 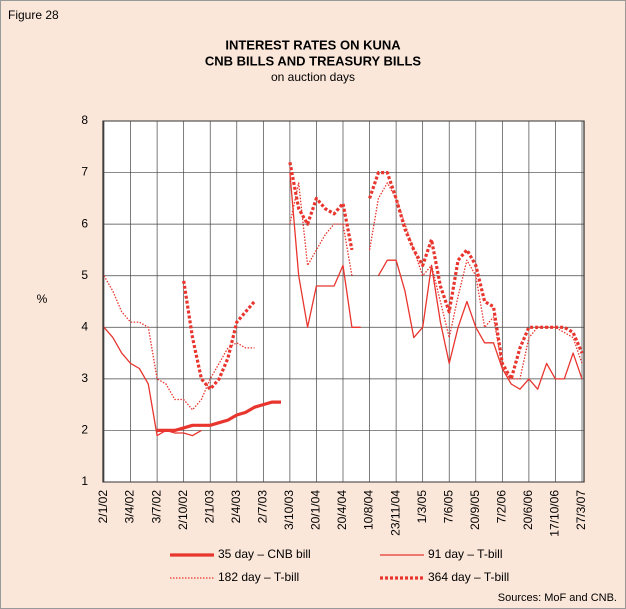 What do you see at coordinates (313, 77) in the screenshot?
I see `chart-subtitle: on auction days` at bounding box center [313, 77].